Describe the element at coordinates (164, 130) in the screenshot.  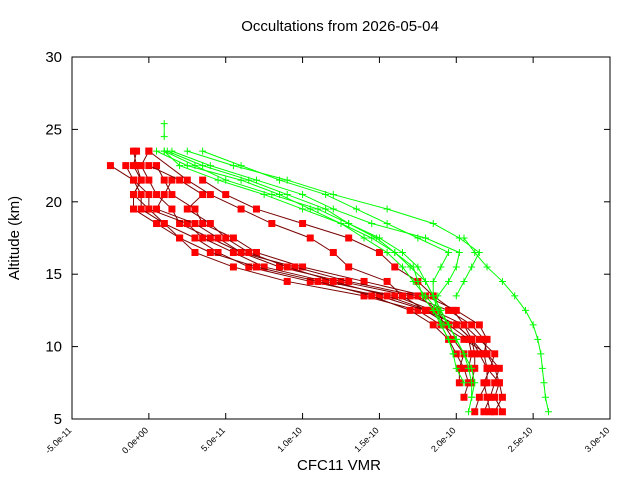
I see `extra-points` at that location.